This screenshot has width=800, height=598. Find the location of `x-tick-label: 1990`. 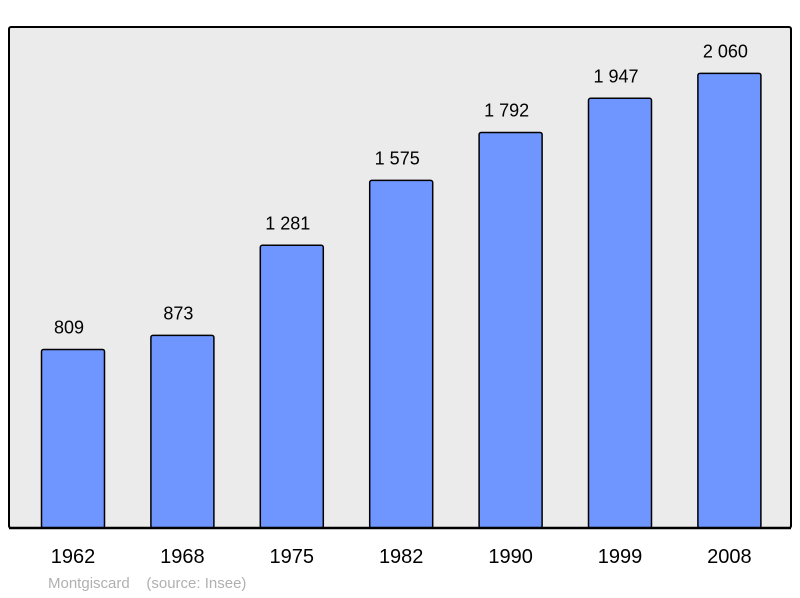

x-tick-label: 1990 is located at coordinates (510, 557).